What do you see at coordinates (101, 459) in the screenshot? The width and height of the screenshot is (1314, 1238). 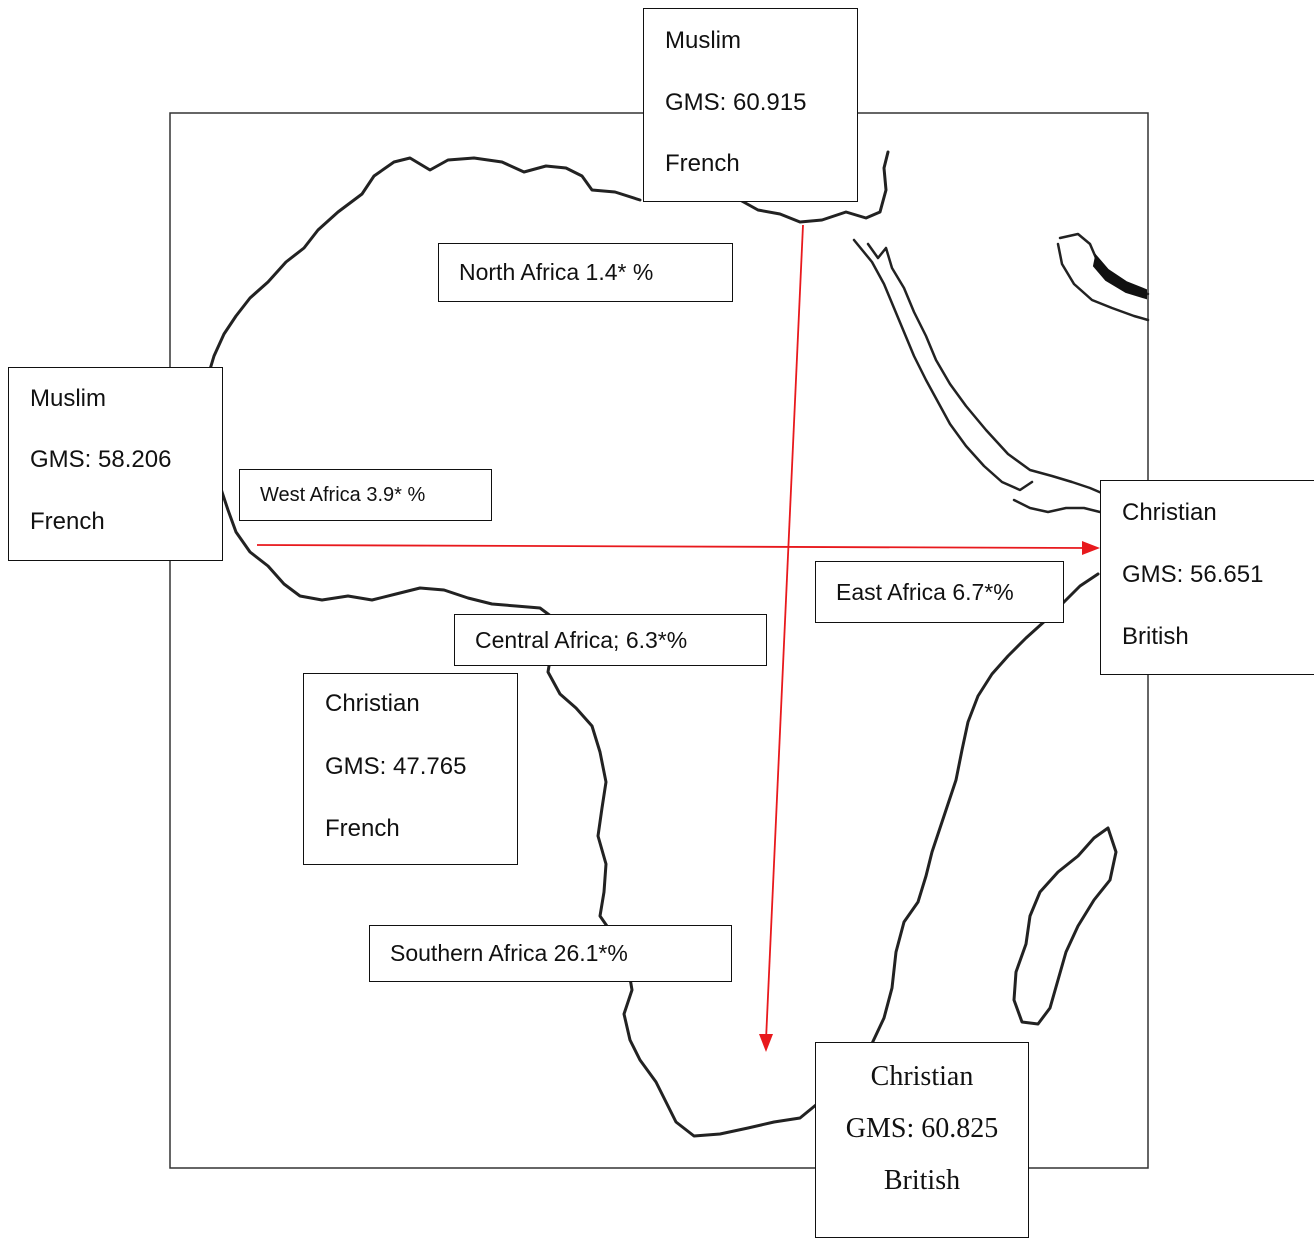 I see `info-box-gms: GMS: 58.206` at bounding box center [101, 459].